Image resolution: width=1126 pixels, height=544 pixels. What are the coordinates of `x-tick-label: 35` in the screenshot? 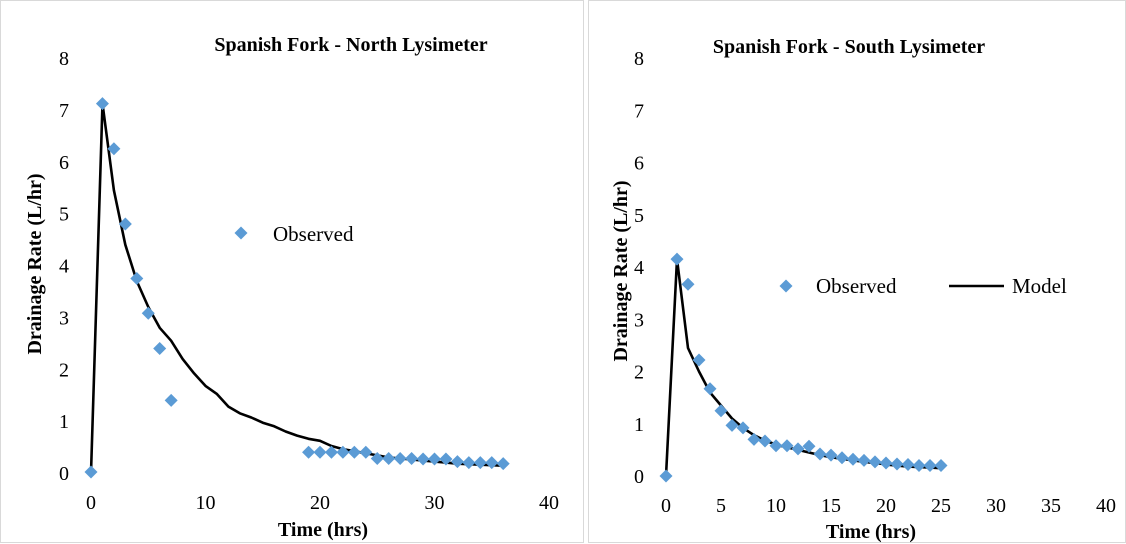 It's located at (1051, 506).